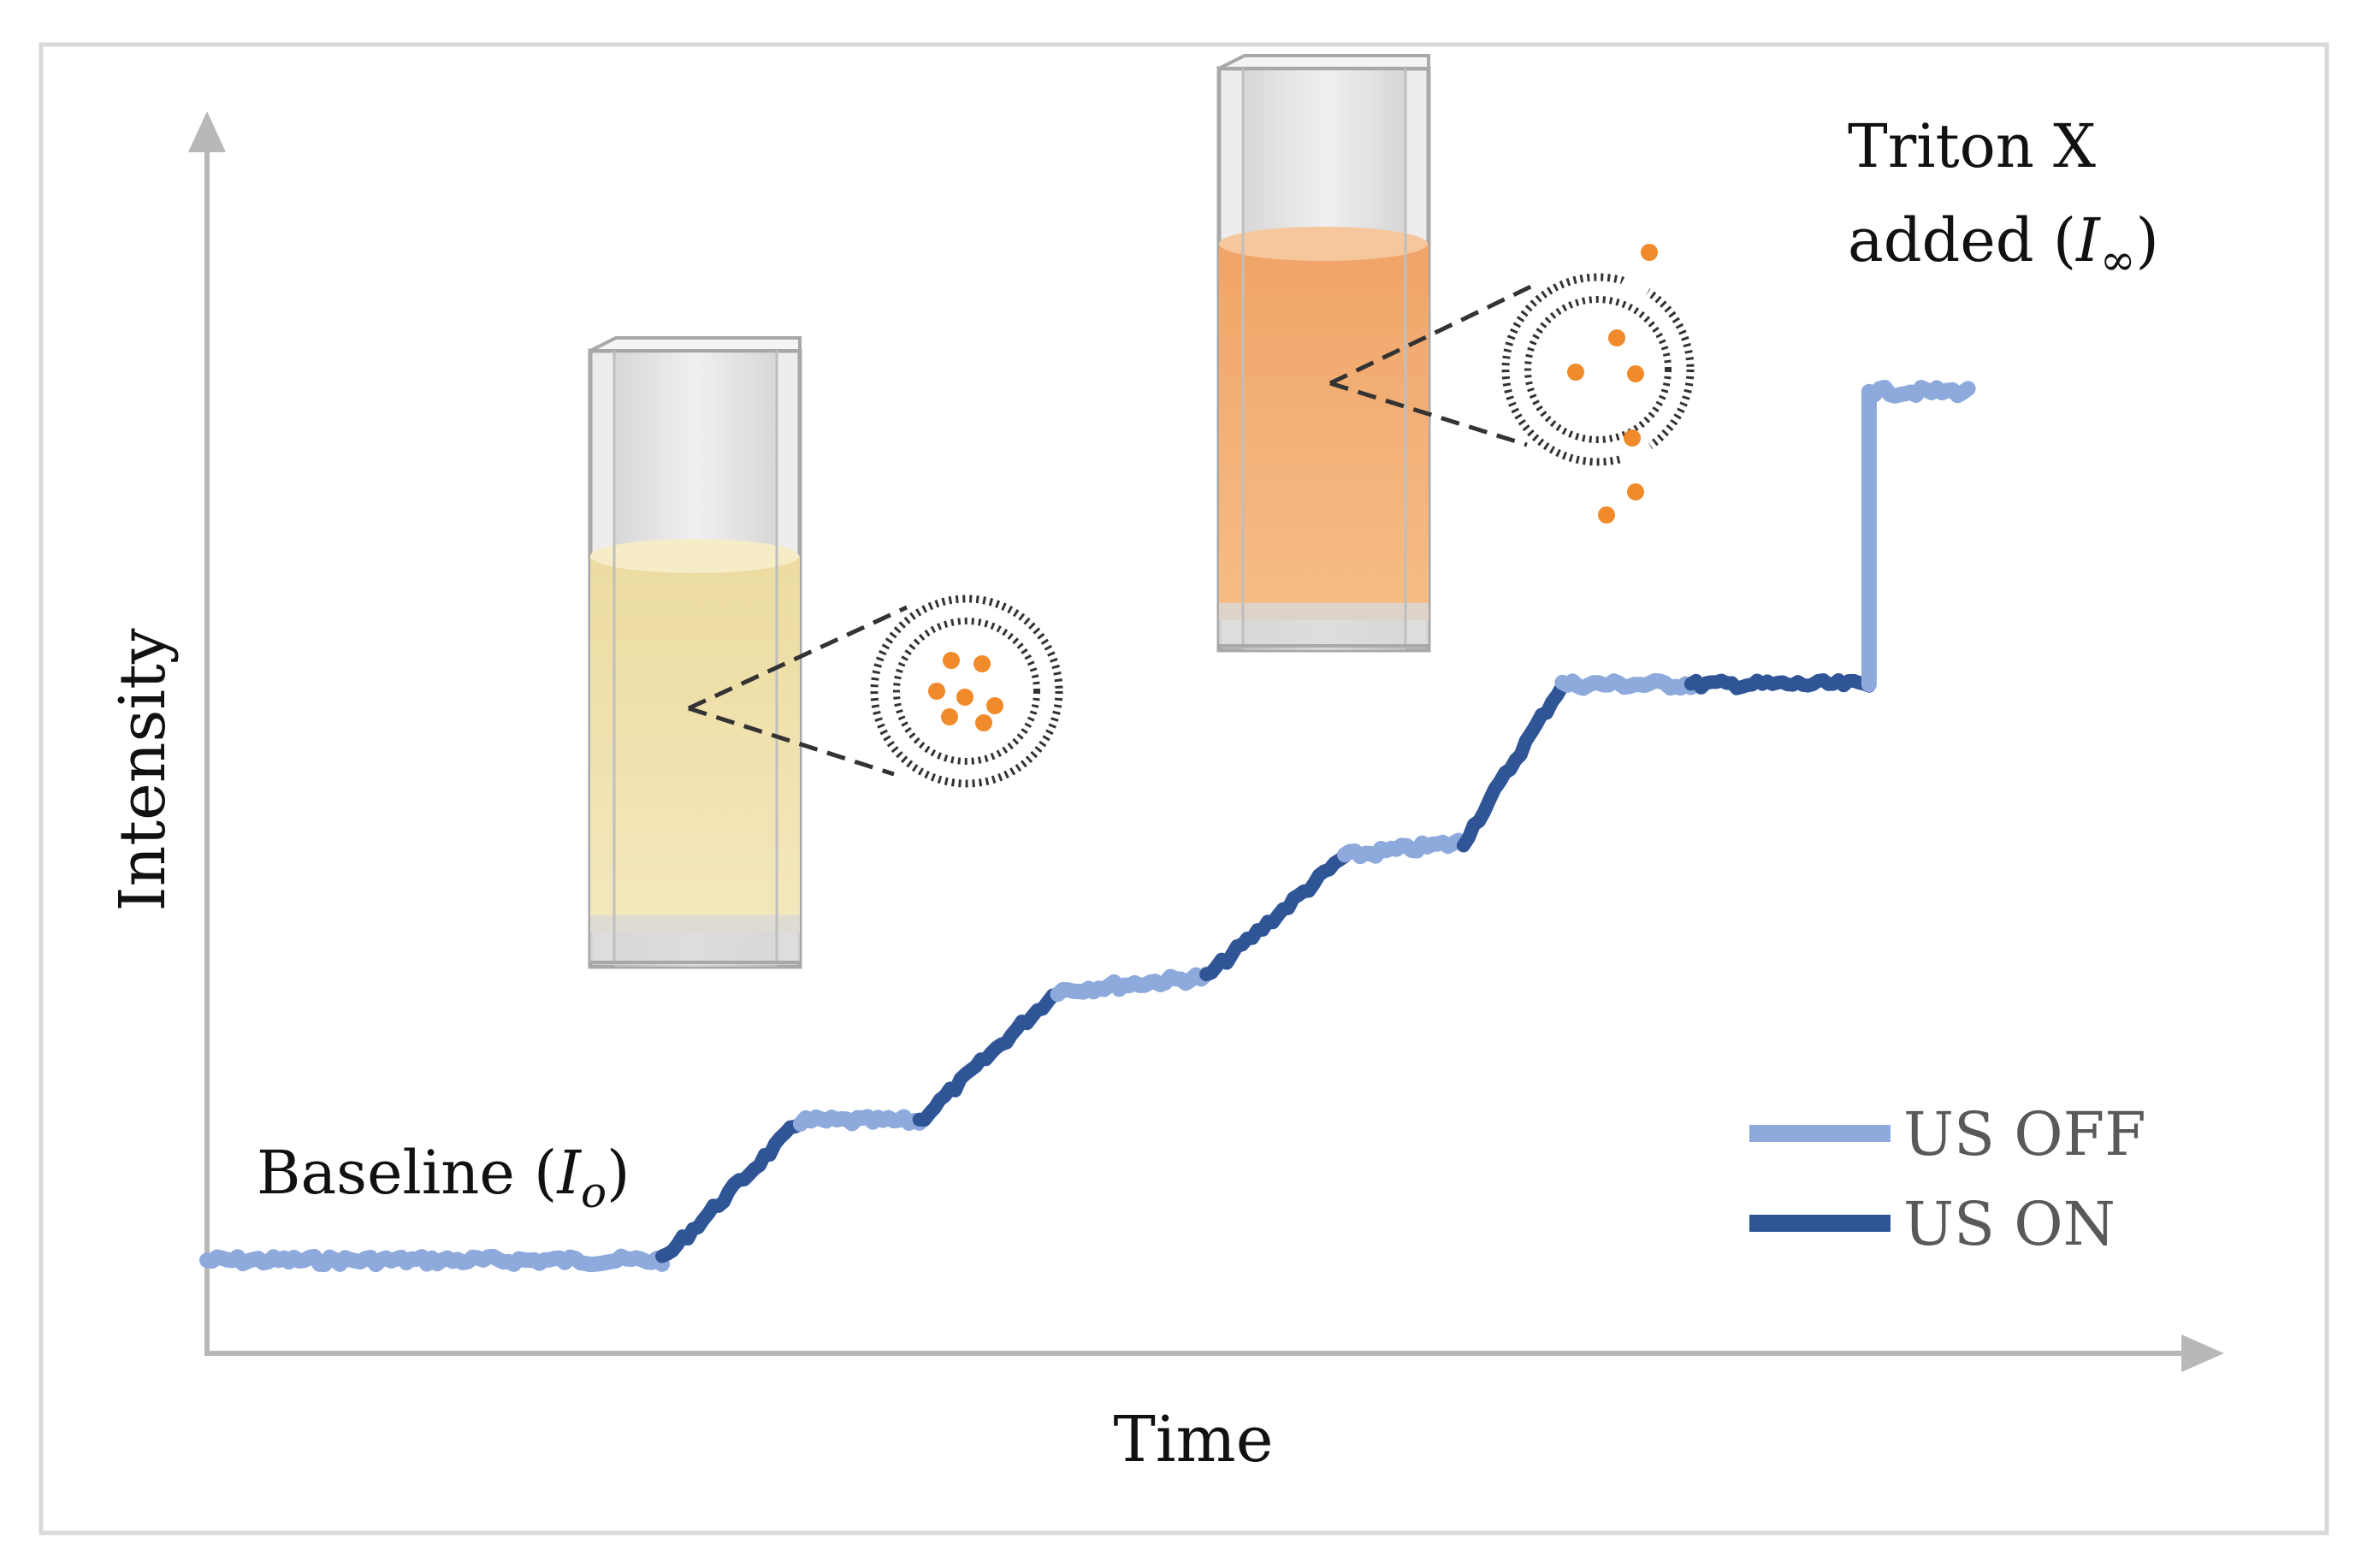 This screenshot has height=1568, width=2367. I want to click on legend: US OFF US ON, so click(1947, 1179).